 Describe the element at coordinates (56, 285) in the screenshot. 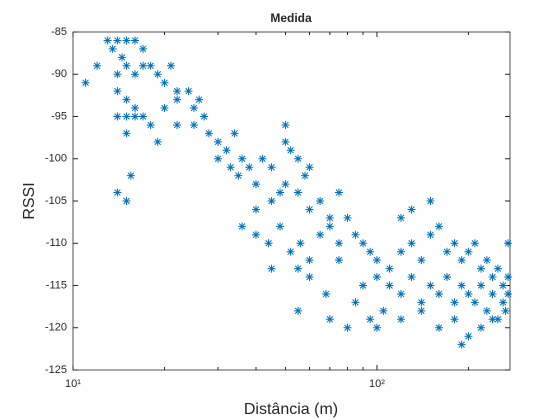

I see `y-tick-label: -115` at that location.